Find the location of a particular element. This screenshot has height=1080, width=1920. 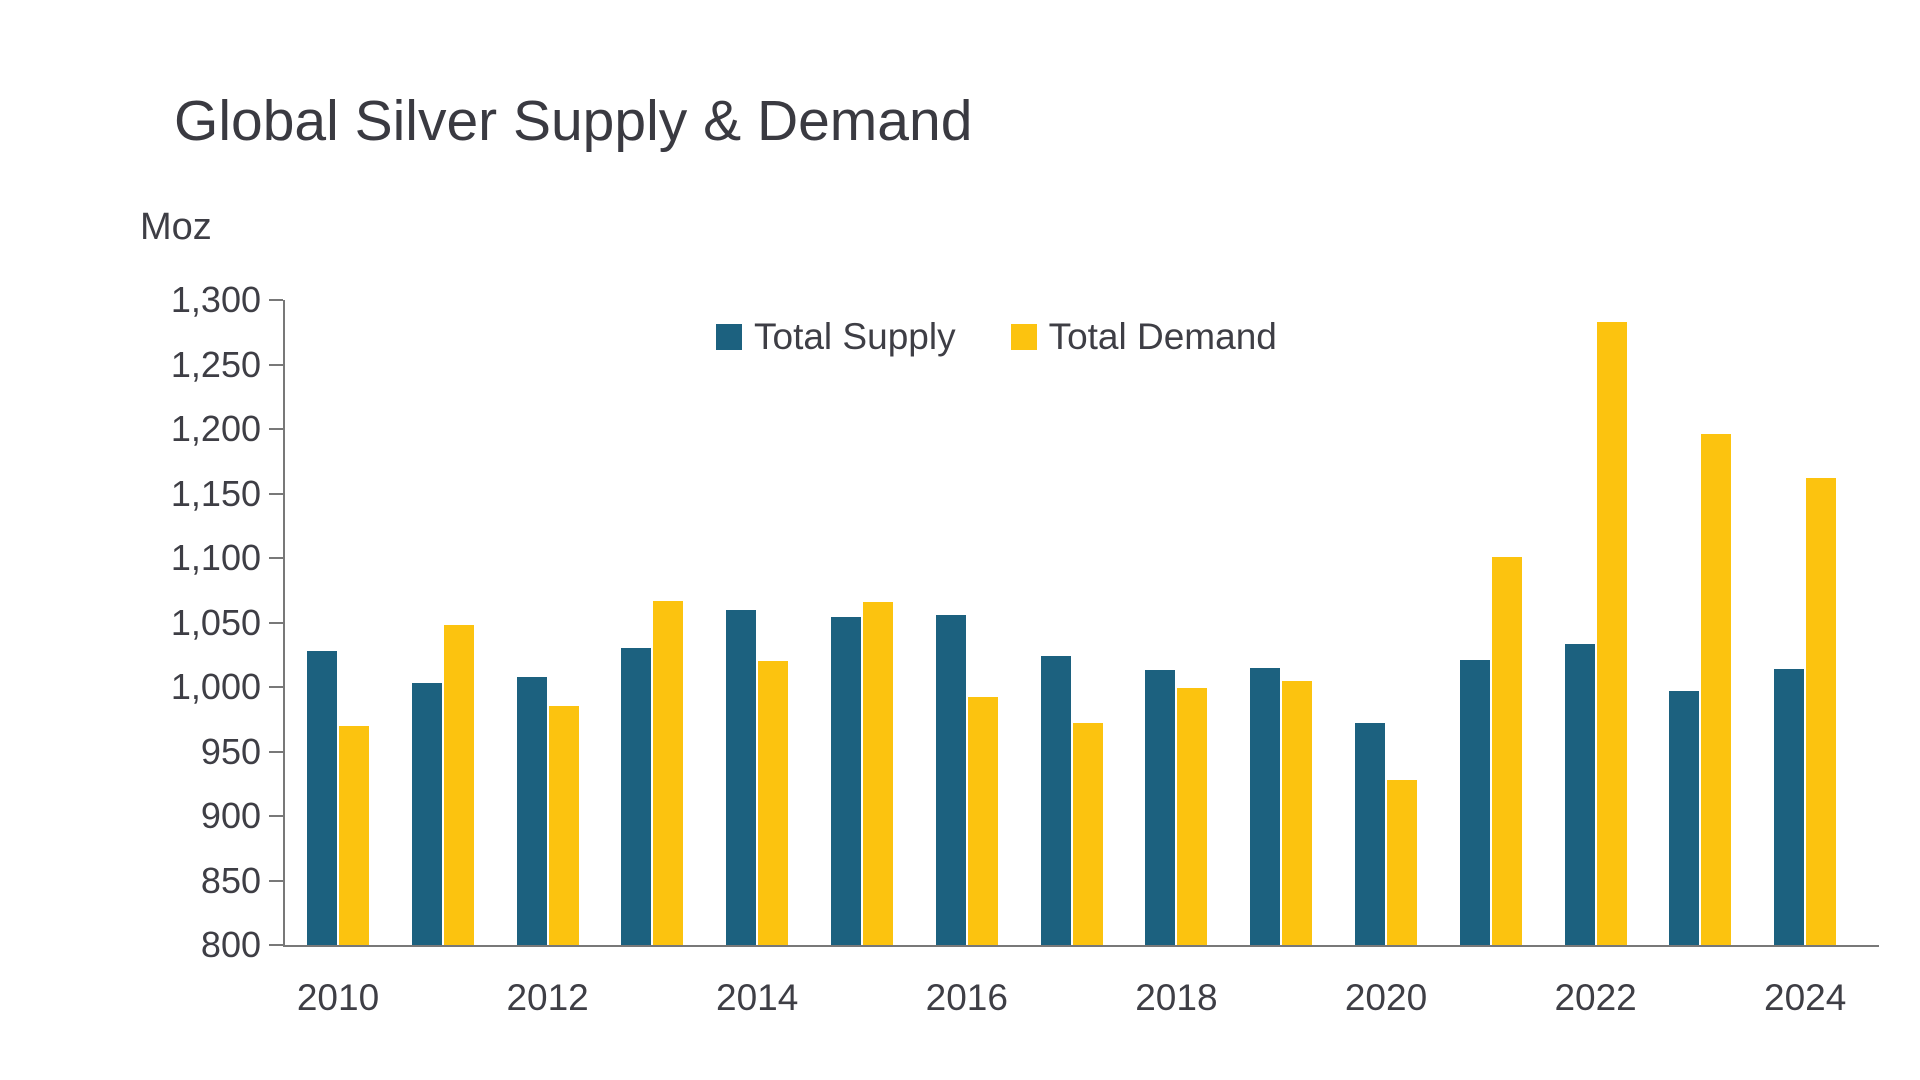

bar-total-supply-2019 is located at coordinates (1265, 806).